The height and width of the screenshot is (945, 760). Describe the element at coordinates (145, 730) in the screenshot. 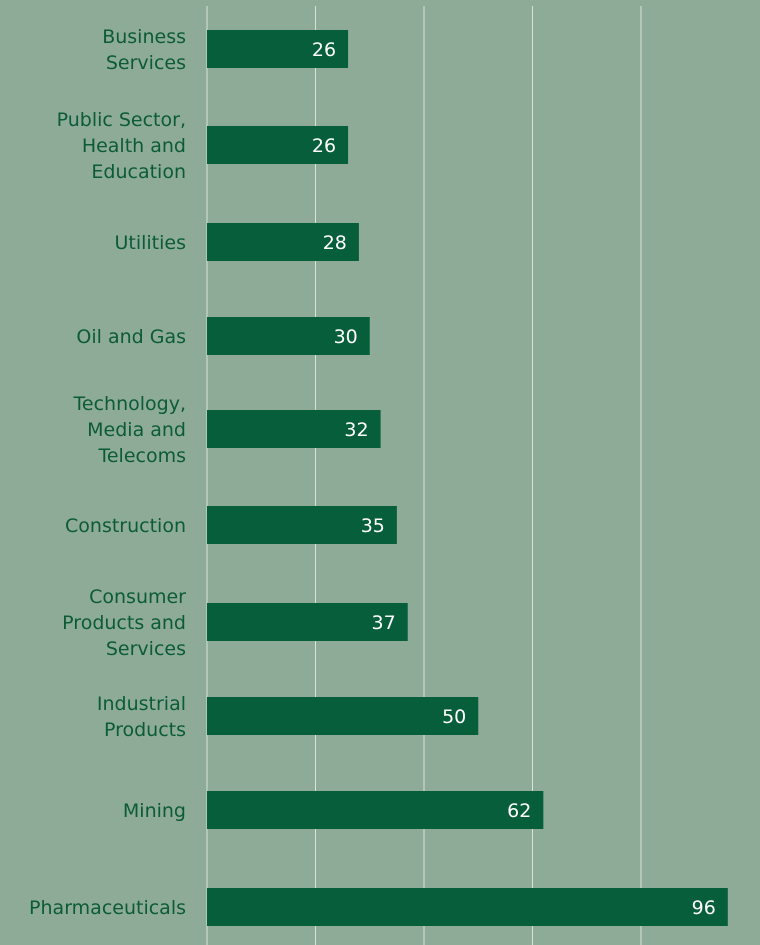

I see `category-label-line: Products` at that location.